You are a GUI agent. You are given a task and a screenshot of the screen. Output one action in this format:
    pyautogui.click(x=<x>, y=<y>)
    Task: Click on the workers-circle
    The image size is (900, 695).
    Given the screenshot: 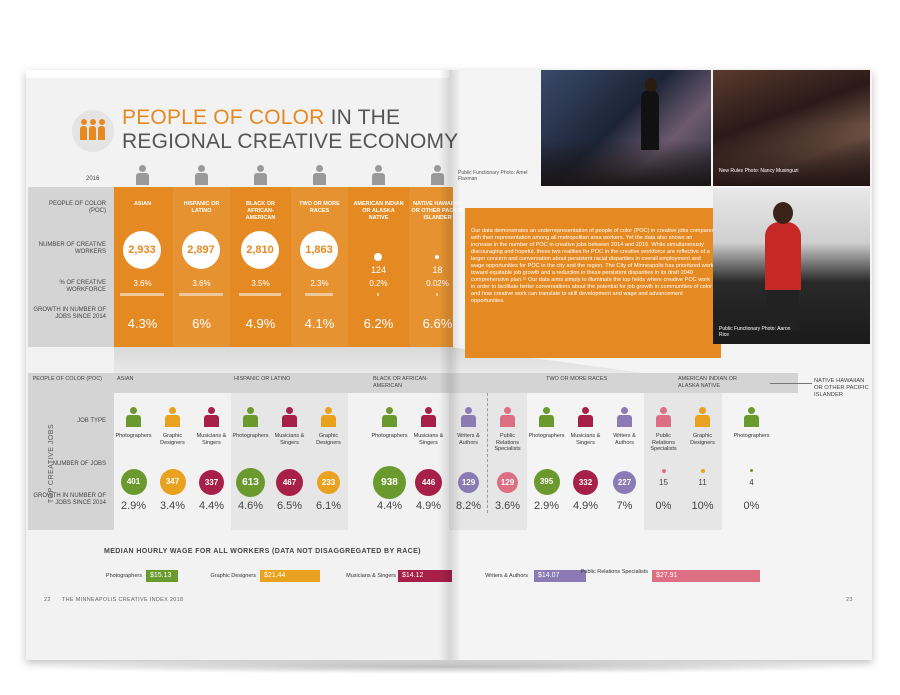 What is the action you would take?
    pyautogui.click(x=378, y=257)
    